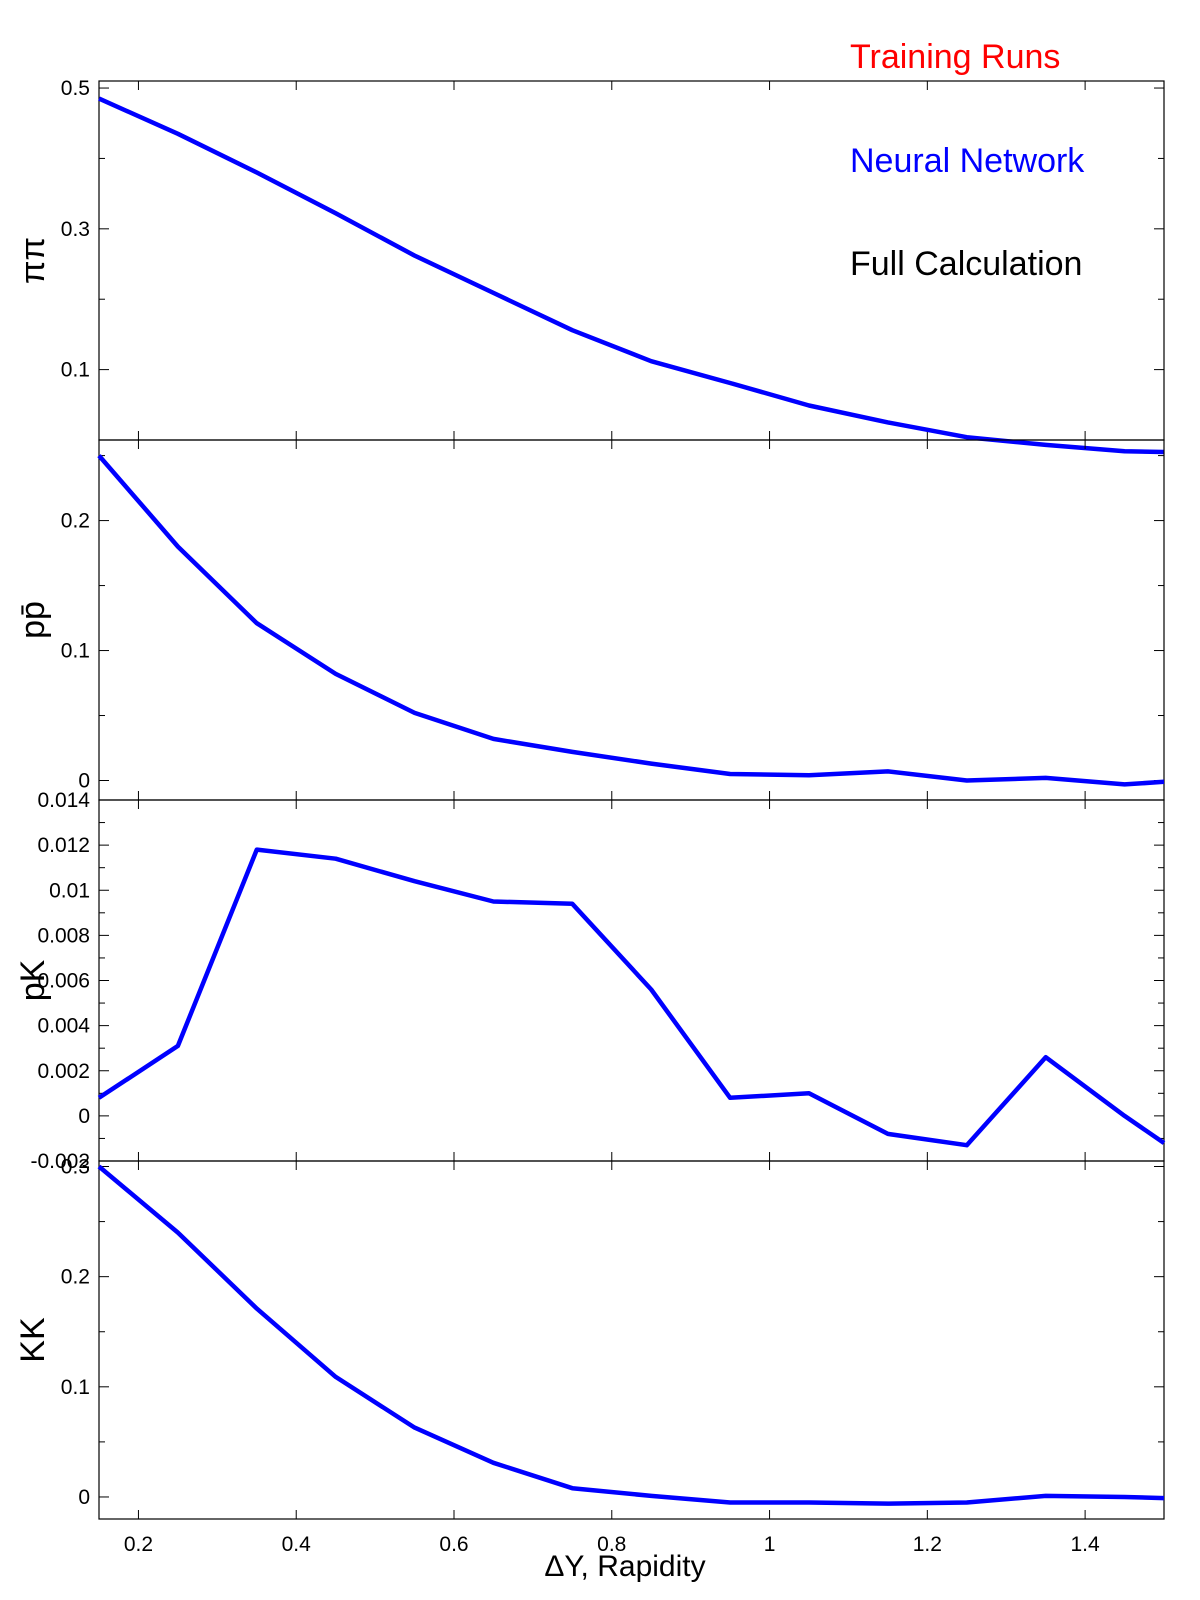 The image size is (1200, 1600). Describe the element at coordinates (927, 1544) in the screenshot. I see `x-tick-label: 1.2` at that location.